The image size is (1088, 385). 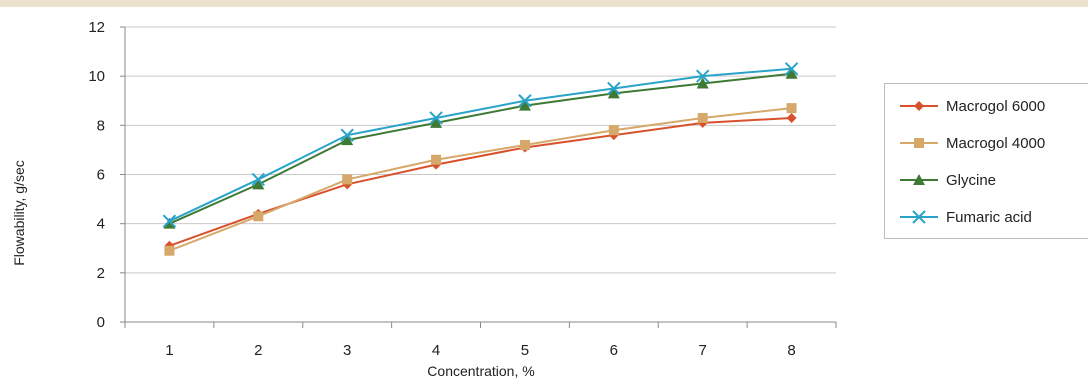 I want to click on x-tick-label: 7, so click(x=703, y=350).